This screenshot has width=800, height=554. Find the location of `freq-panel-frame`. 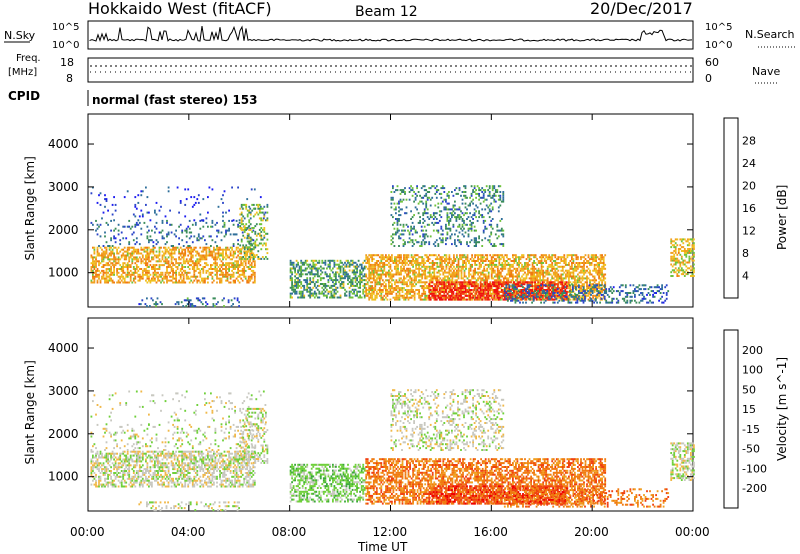

freq-panel-frame is located at coordinates (390, 70).